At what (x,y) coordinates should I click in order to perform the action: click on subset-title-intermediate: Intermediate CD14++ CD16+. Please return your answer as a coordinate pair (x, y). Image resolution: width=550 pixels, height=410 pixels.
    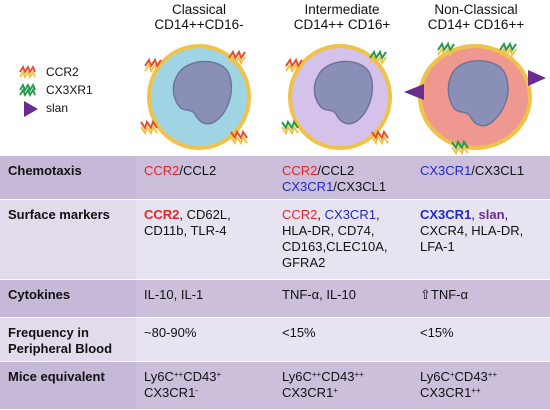
    Looking at the image, I should click on (342, 17).